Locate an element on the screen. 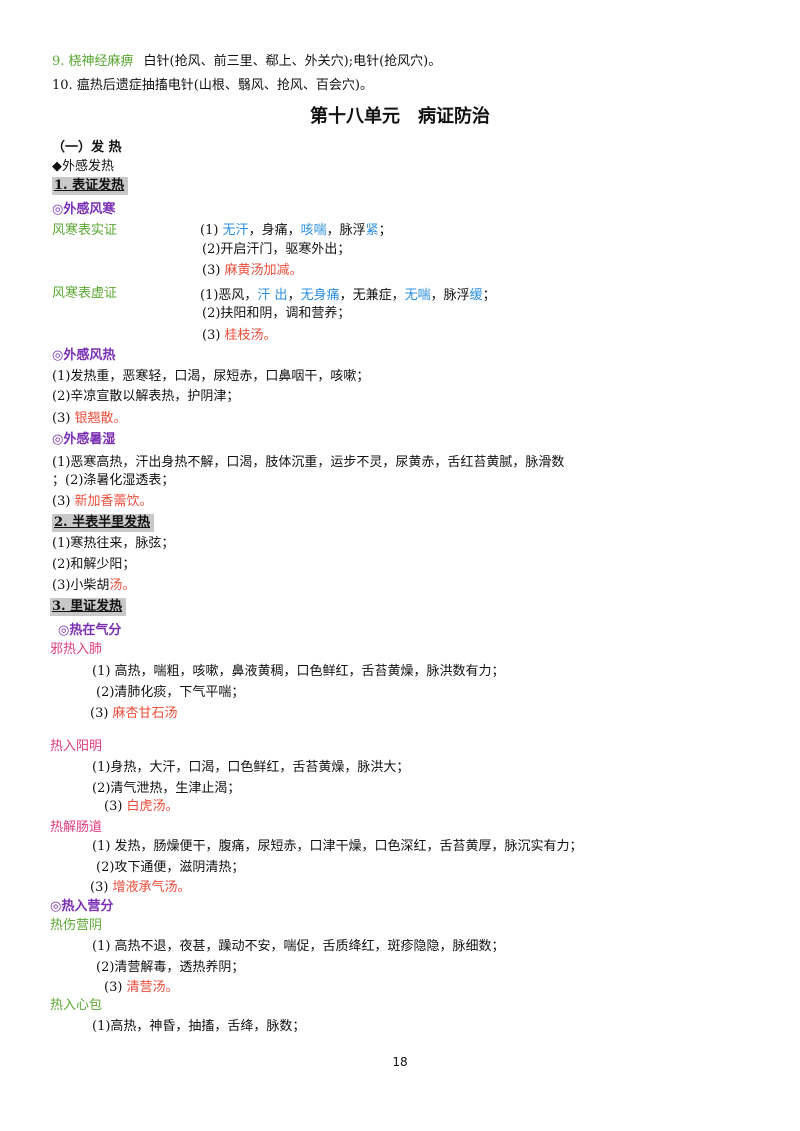 The width and height of the screenshot is (800, 1131). text-line: 9. 桡神经麻痹 白针(抢风、前三里、郗上、外关穴);电针(抢风穴)。 is located at coordinates (246, 62).